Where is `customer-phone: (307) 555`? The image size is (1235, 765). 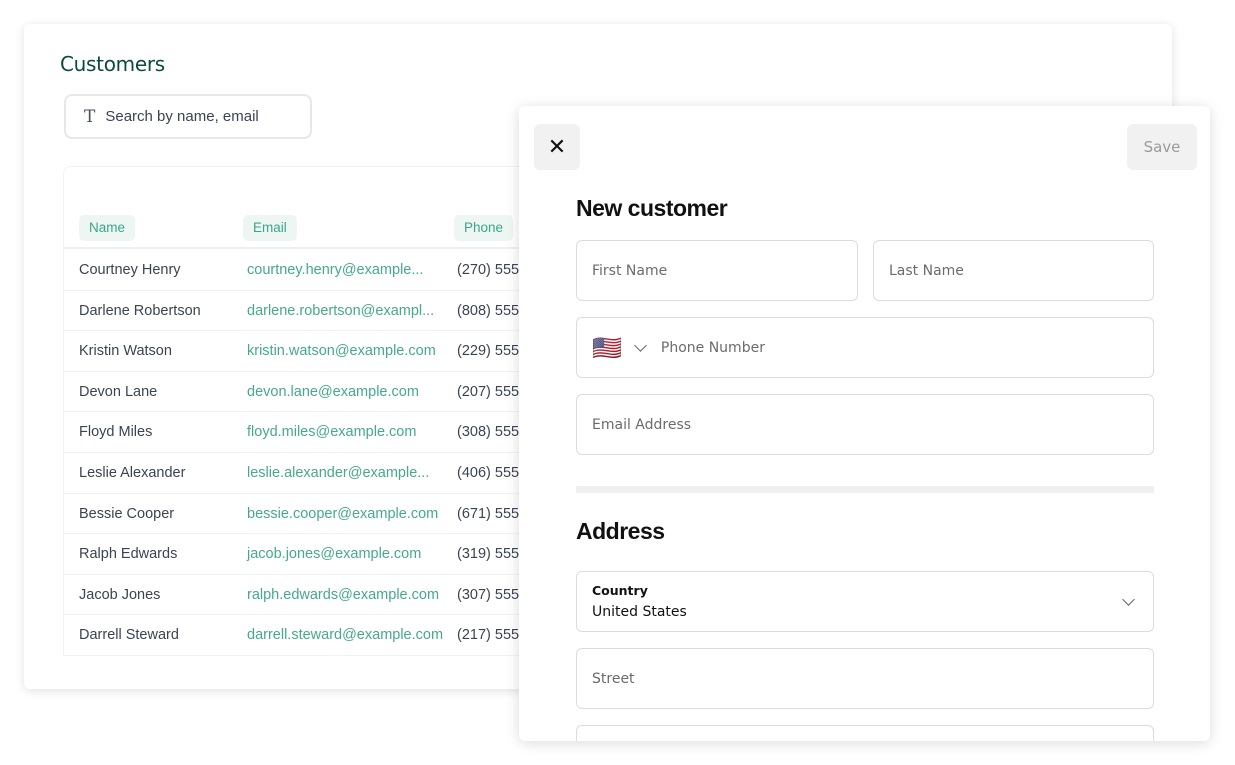 customer-phone: (307) 555 is located at coordinates (488, 594).